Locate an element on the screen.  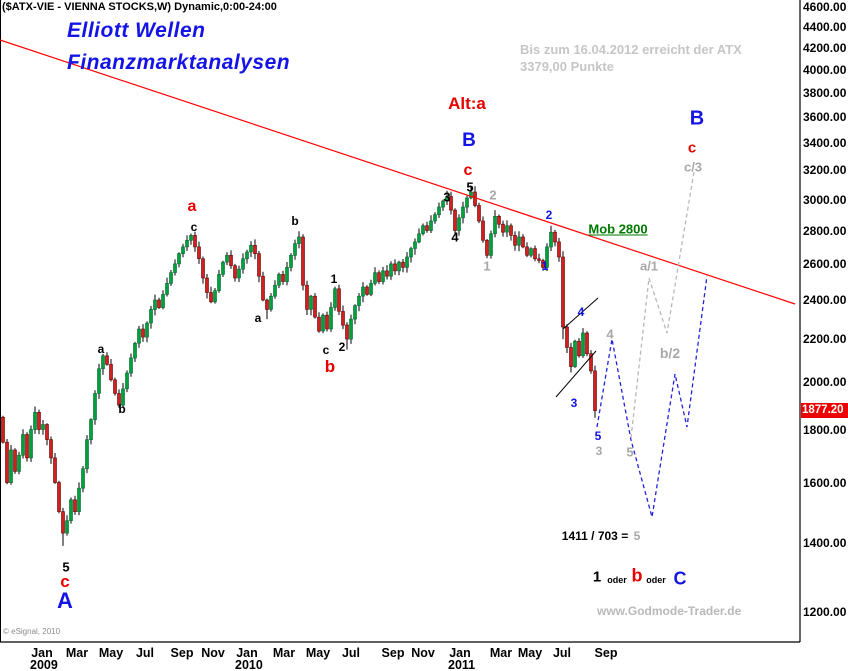
year-label-2010: 2010 is located at coordinates (249, 664).